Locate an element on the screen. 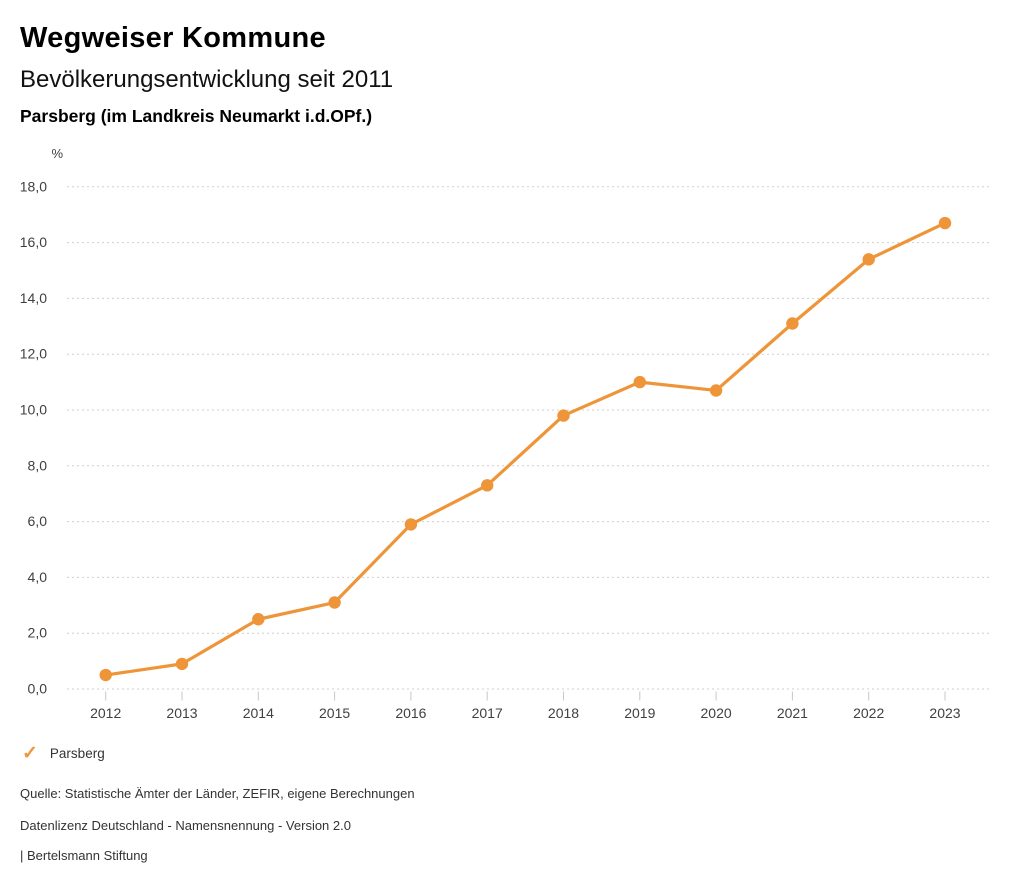 The height and width of the screenshot is (888, 1024). data-point-2015 is located at coordinates (334, 602).